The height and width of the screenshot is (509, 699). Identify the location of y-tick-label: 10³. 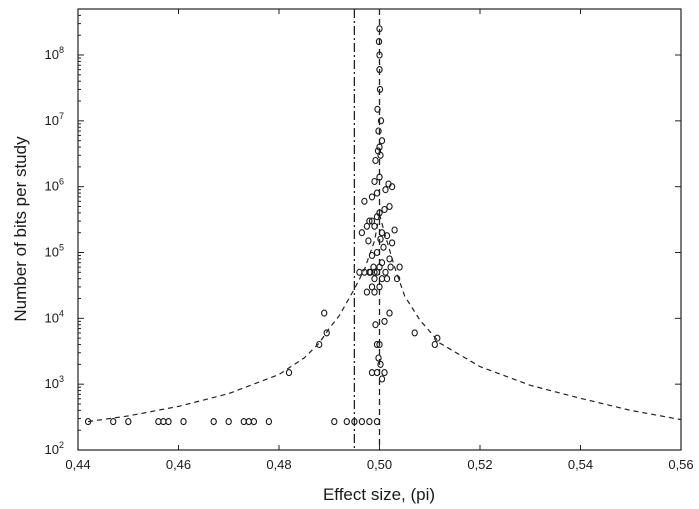
(54, 382).